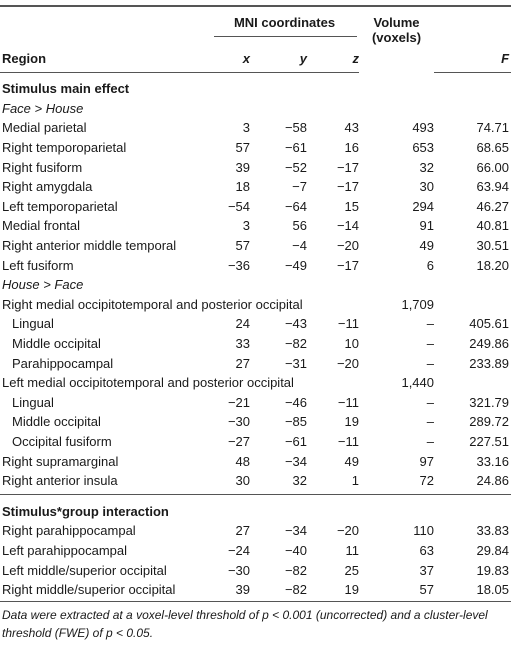  Describe the element at coordinates (489, 402) in the screenshot. I see `f-cell: 321.79` at that location.